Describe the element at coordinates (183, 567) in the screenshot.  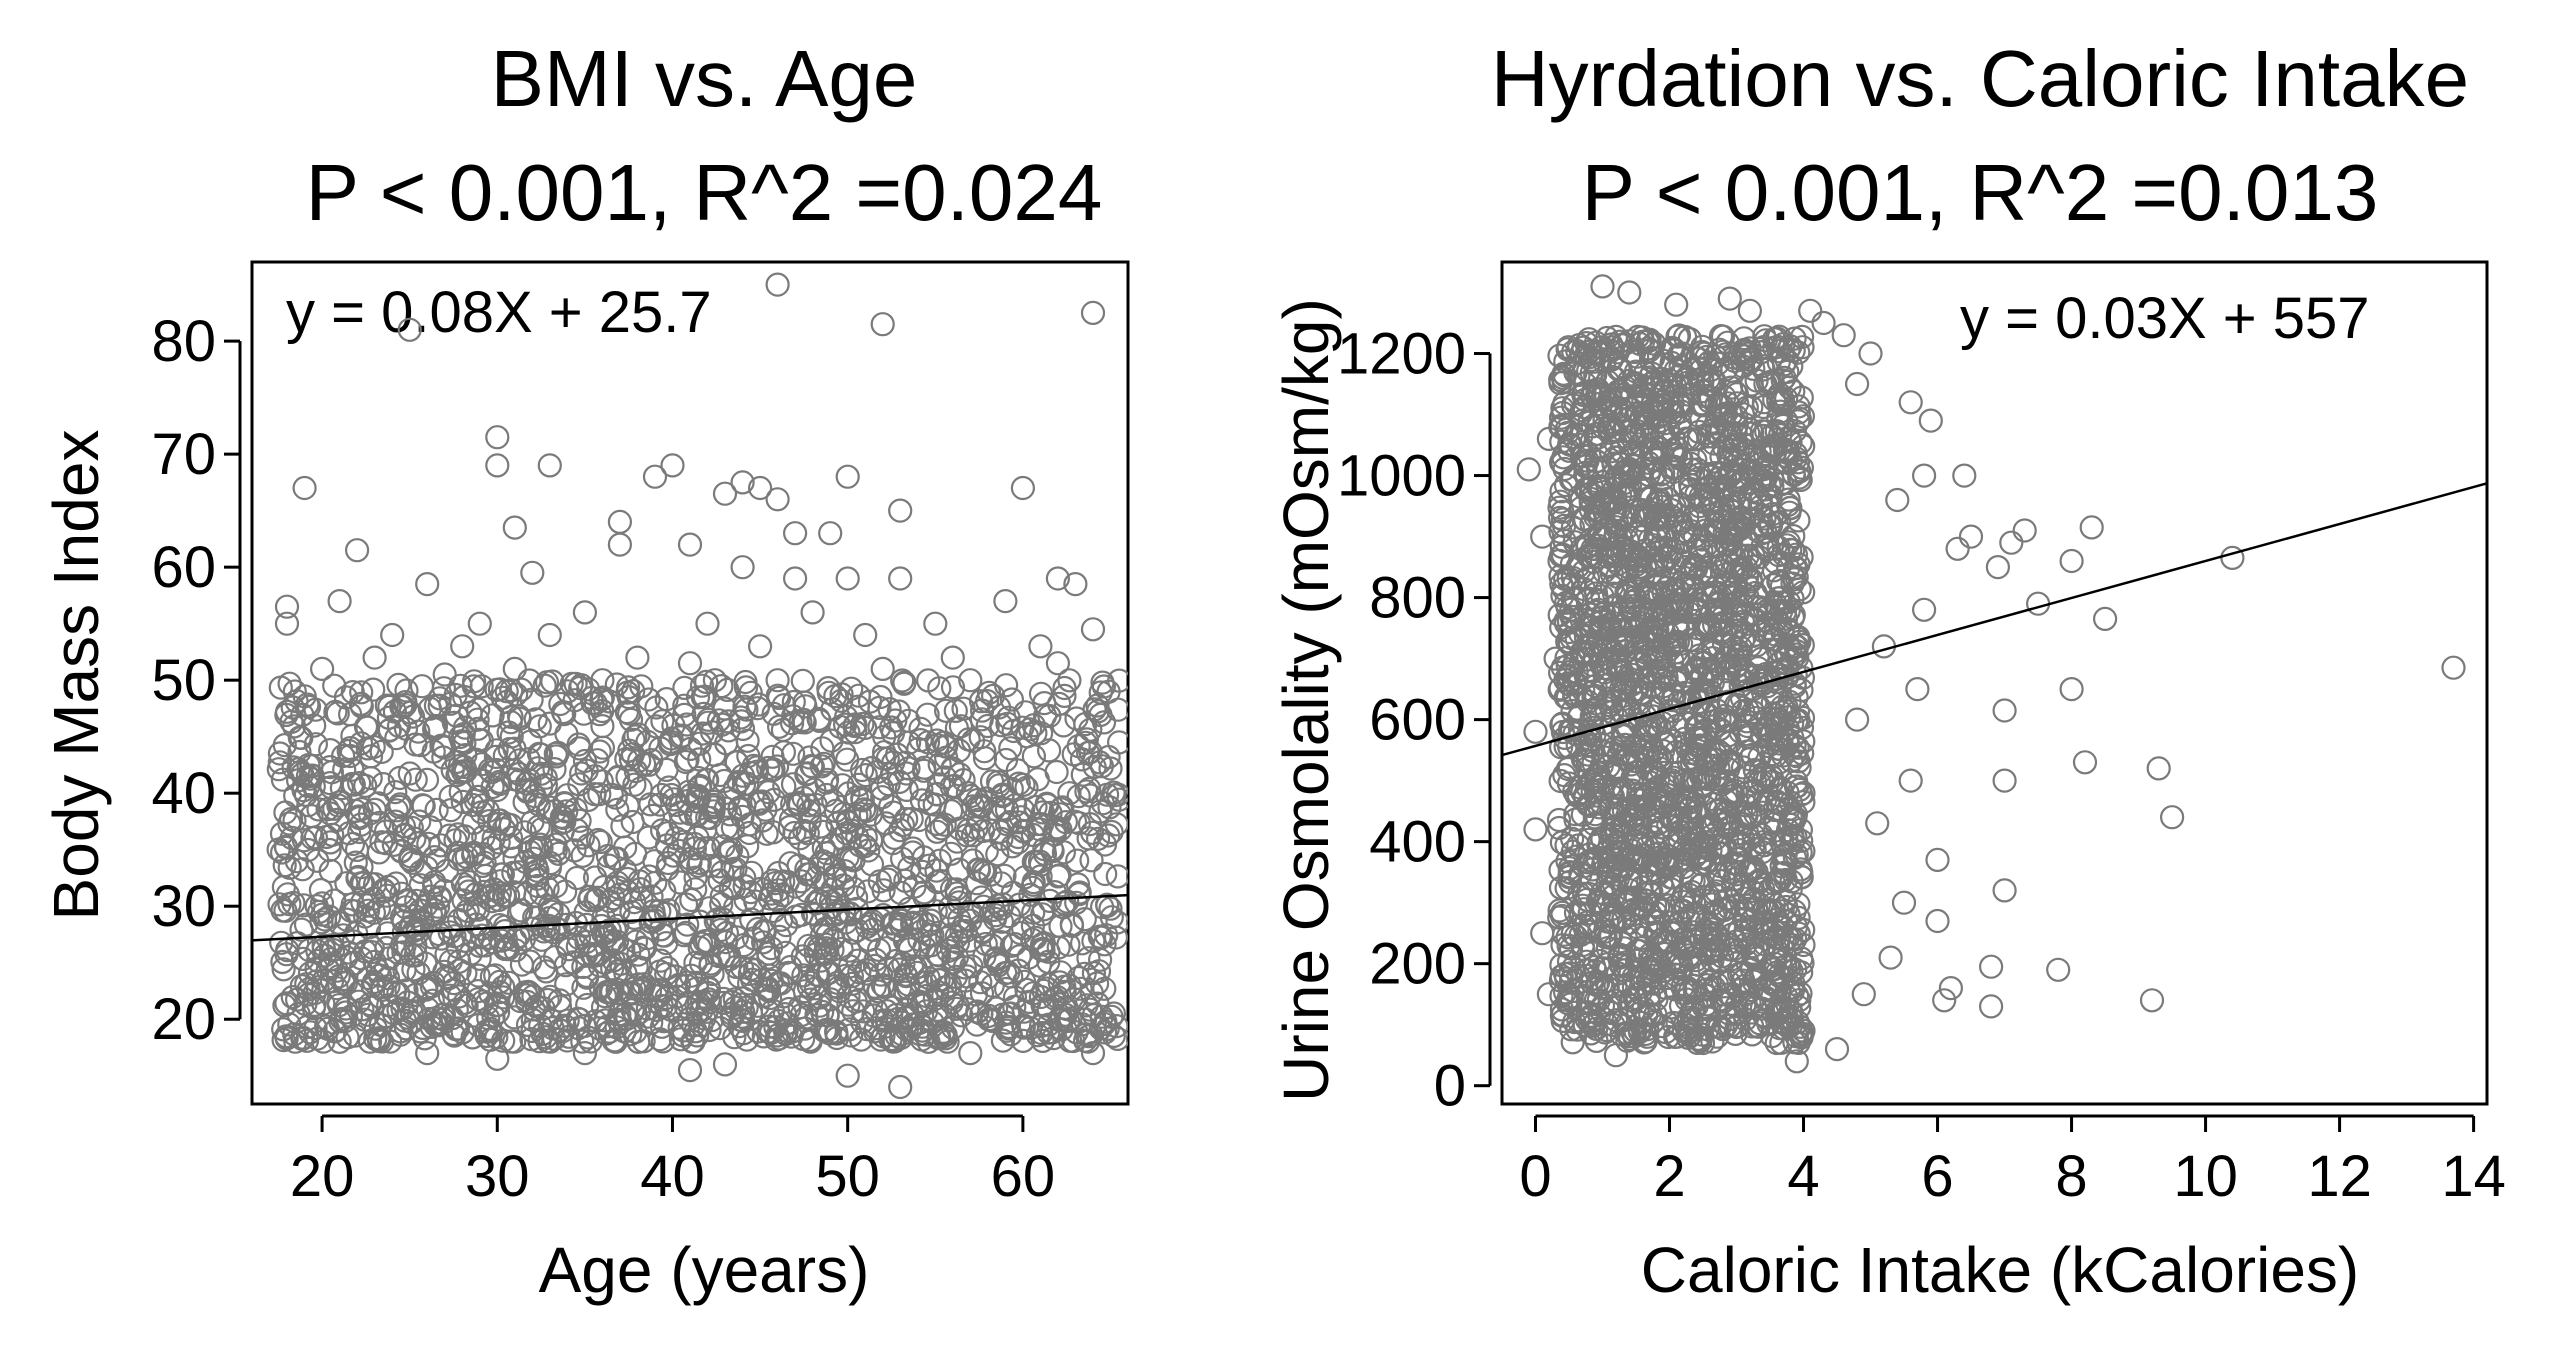
I see `y-tick-label: 60` at that location.